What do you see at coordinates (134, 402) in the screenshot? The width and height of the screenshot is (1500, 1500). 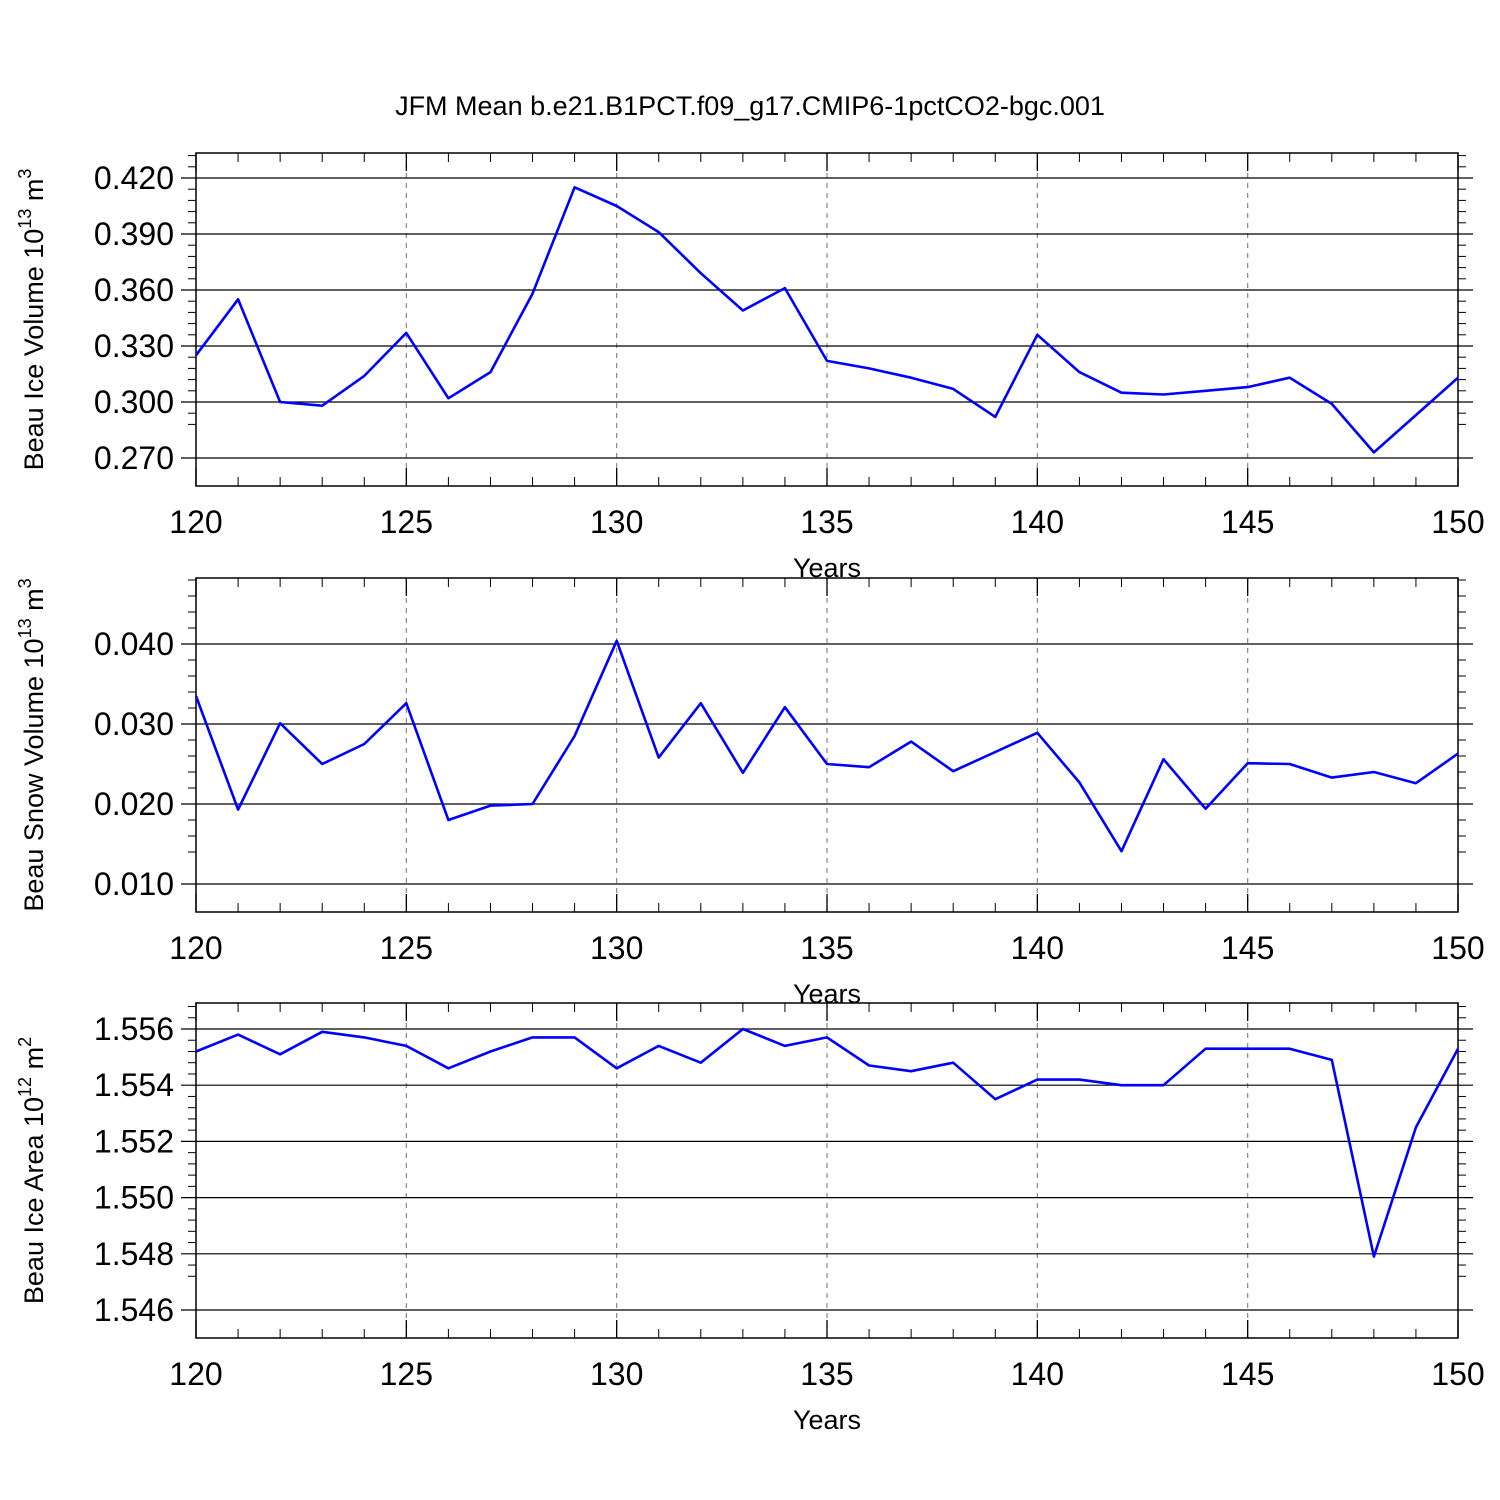 I see `y-tick-label: 0.300` at bounding box center [134, 402].